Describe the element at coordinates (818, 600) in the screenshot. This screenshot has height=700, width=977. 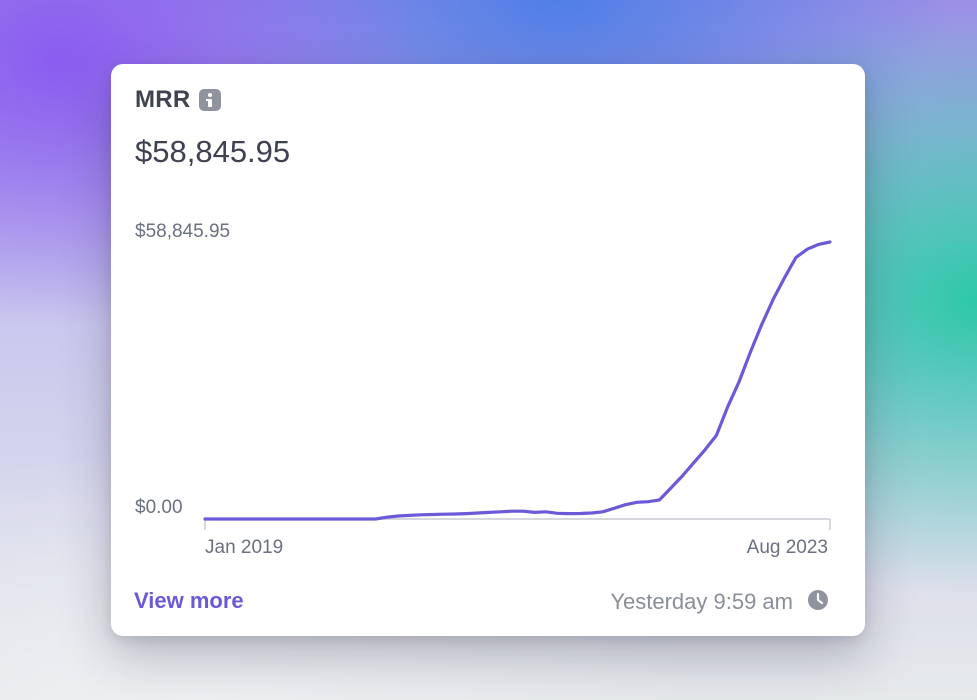
I see `clock-icon` at that location.